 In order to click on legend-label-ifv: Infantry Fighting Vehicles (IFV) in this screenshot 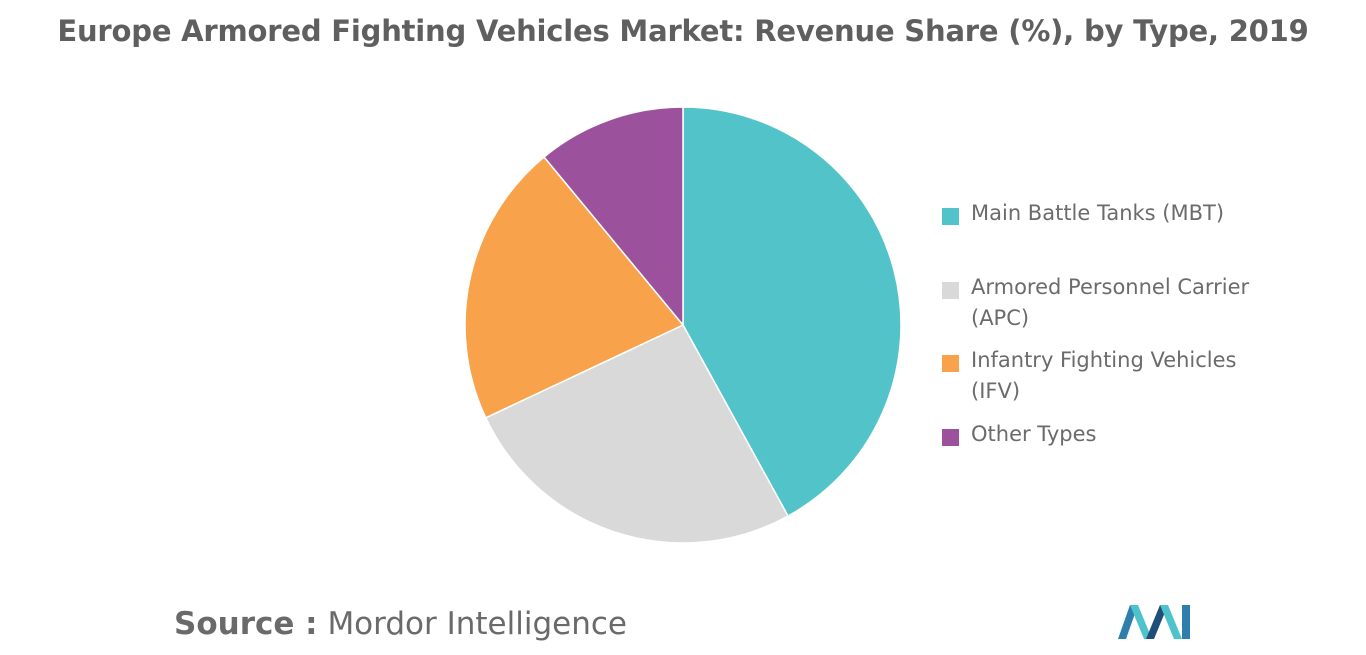, I will do `click(1104, 375)`.